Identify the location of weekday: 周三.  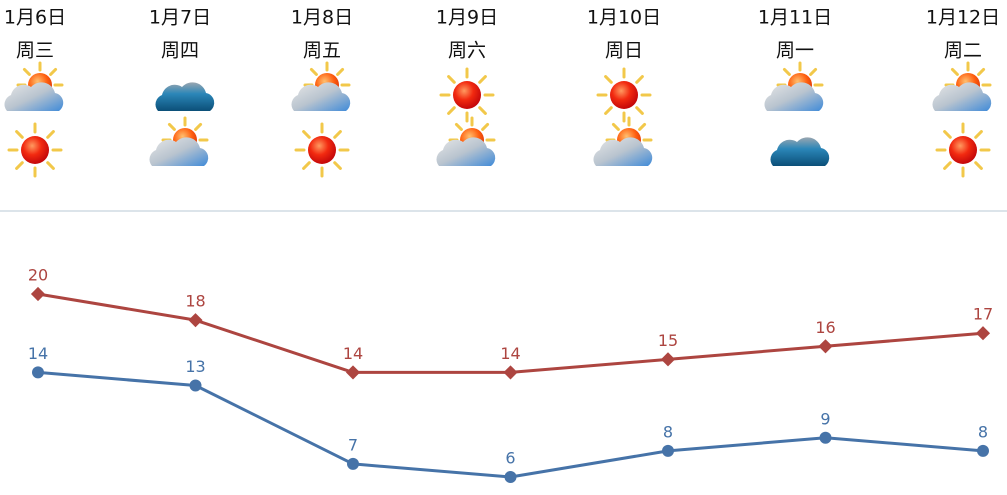
(35, 51).